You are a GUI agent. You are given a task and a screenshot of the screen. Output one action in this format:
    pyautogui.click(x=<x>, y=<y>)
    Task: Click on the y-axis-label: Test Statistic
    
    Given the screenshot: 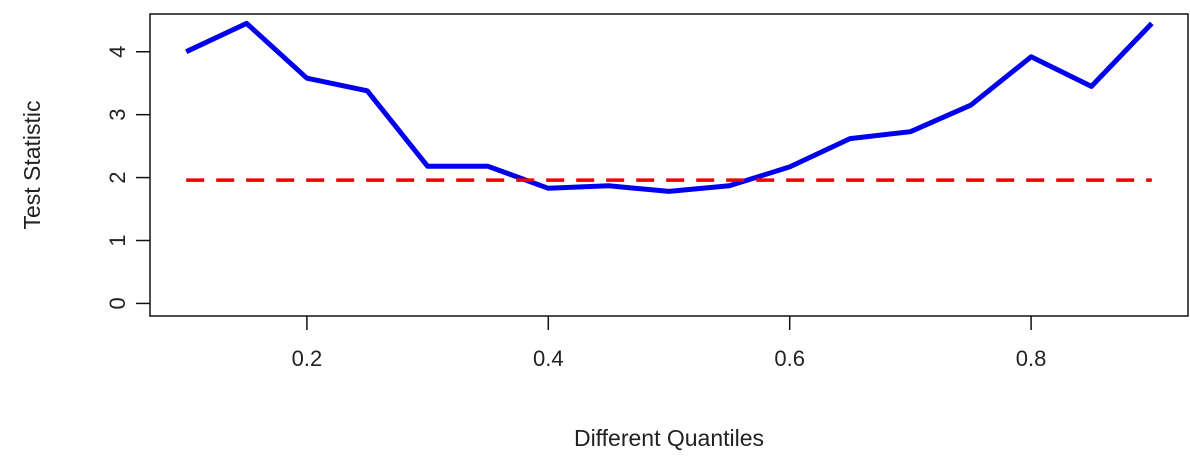 What is the action you would take?
    pyautogui.click(x=32, y=164)
    